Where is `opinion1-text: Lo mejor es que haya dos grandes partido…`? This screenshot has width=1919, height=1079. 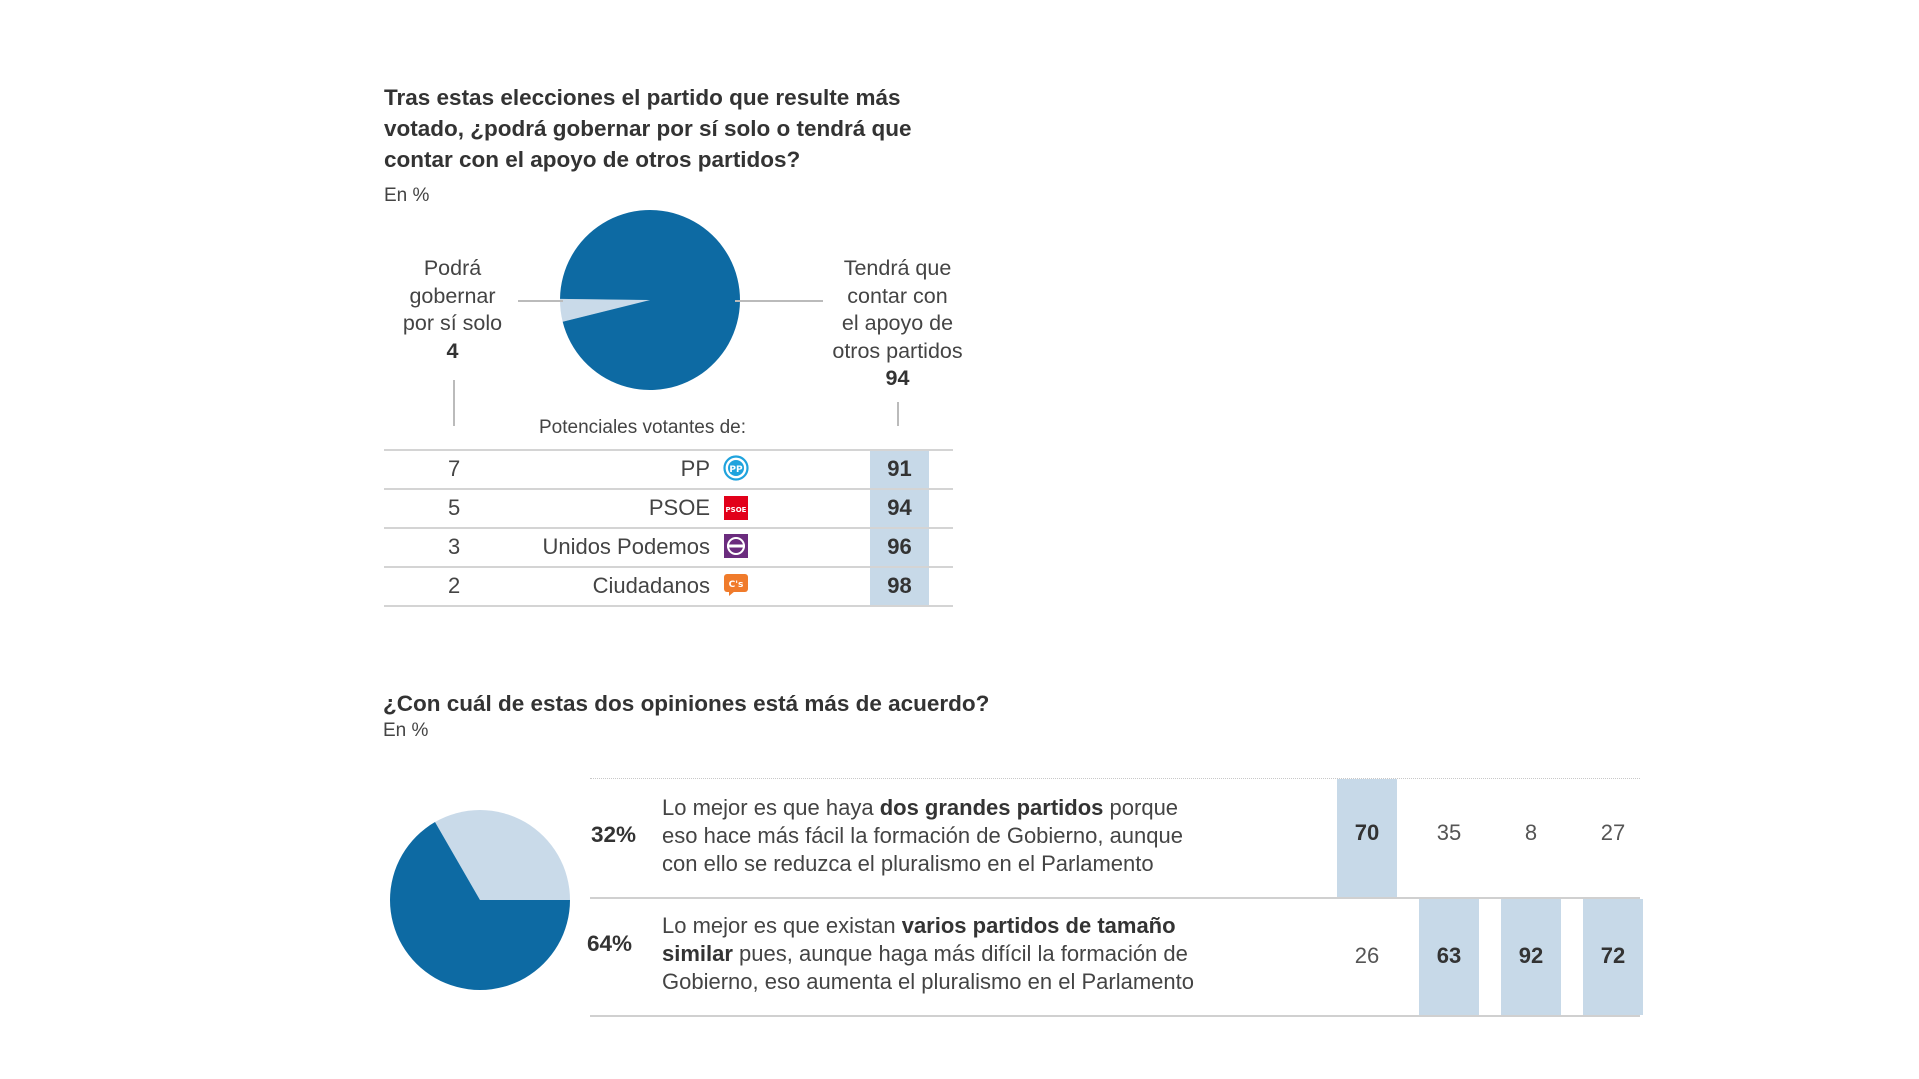 opinion1-text: Lo mejor es que haya dos grandes partido… is located at coordinates (942, 836).